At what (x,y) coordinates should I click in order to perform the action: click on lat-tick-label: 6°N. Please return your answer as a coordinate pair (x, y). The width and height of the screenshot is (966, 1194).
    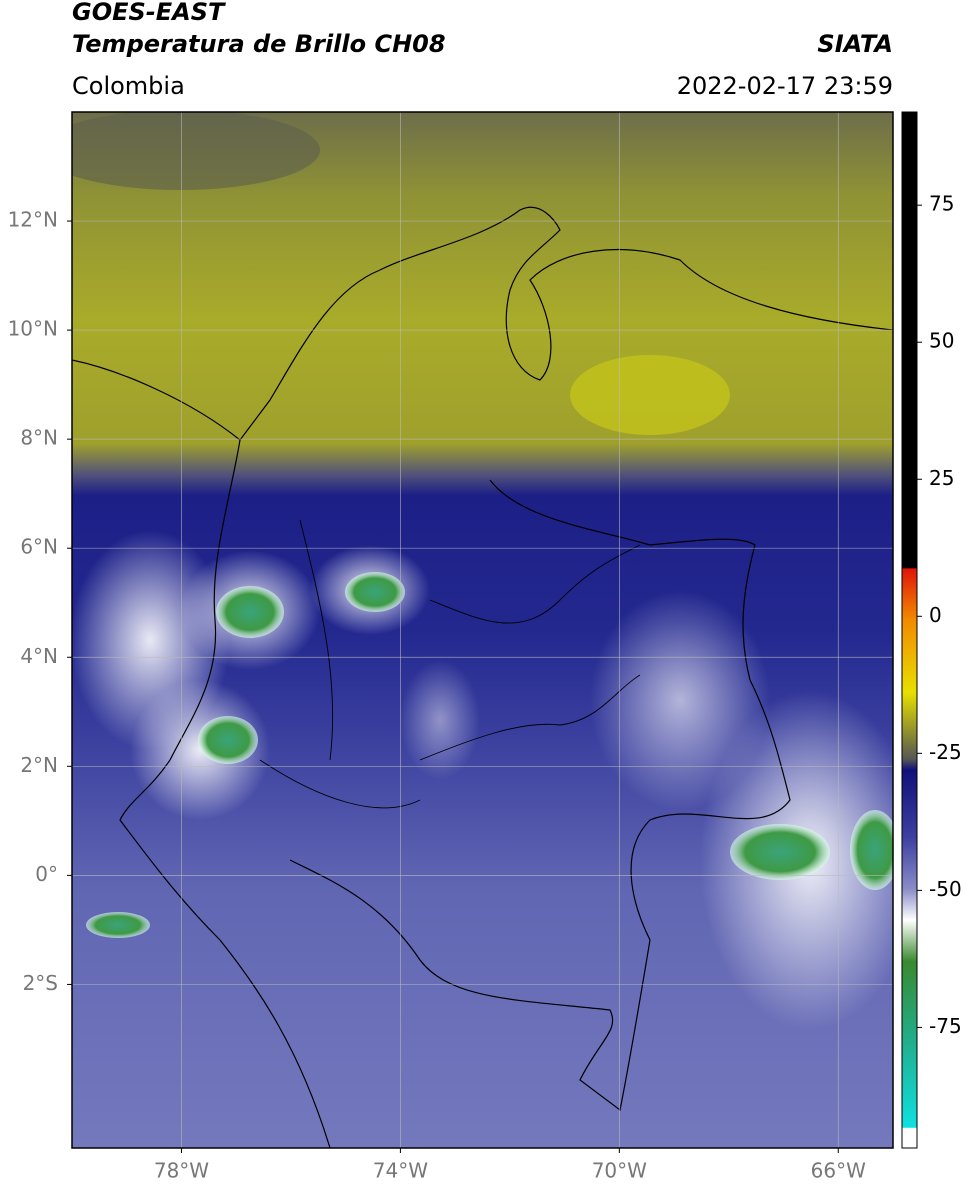
    Looking at the image, I should click on (39, 547).